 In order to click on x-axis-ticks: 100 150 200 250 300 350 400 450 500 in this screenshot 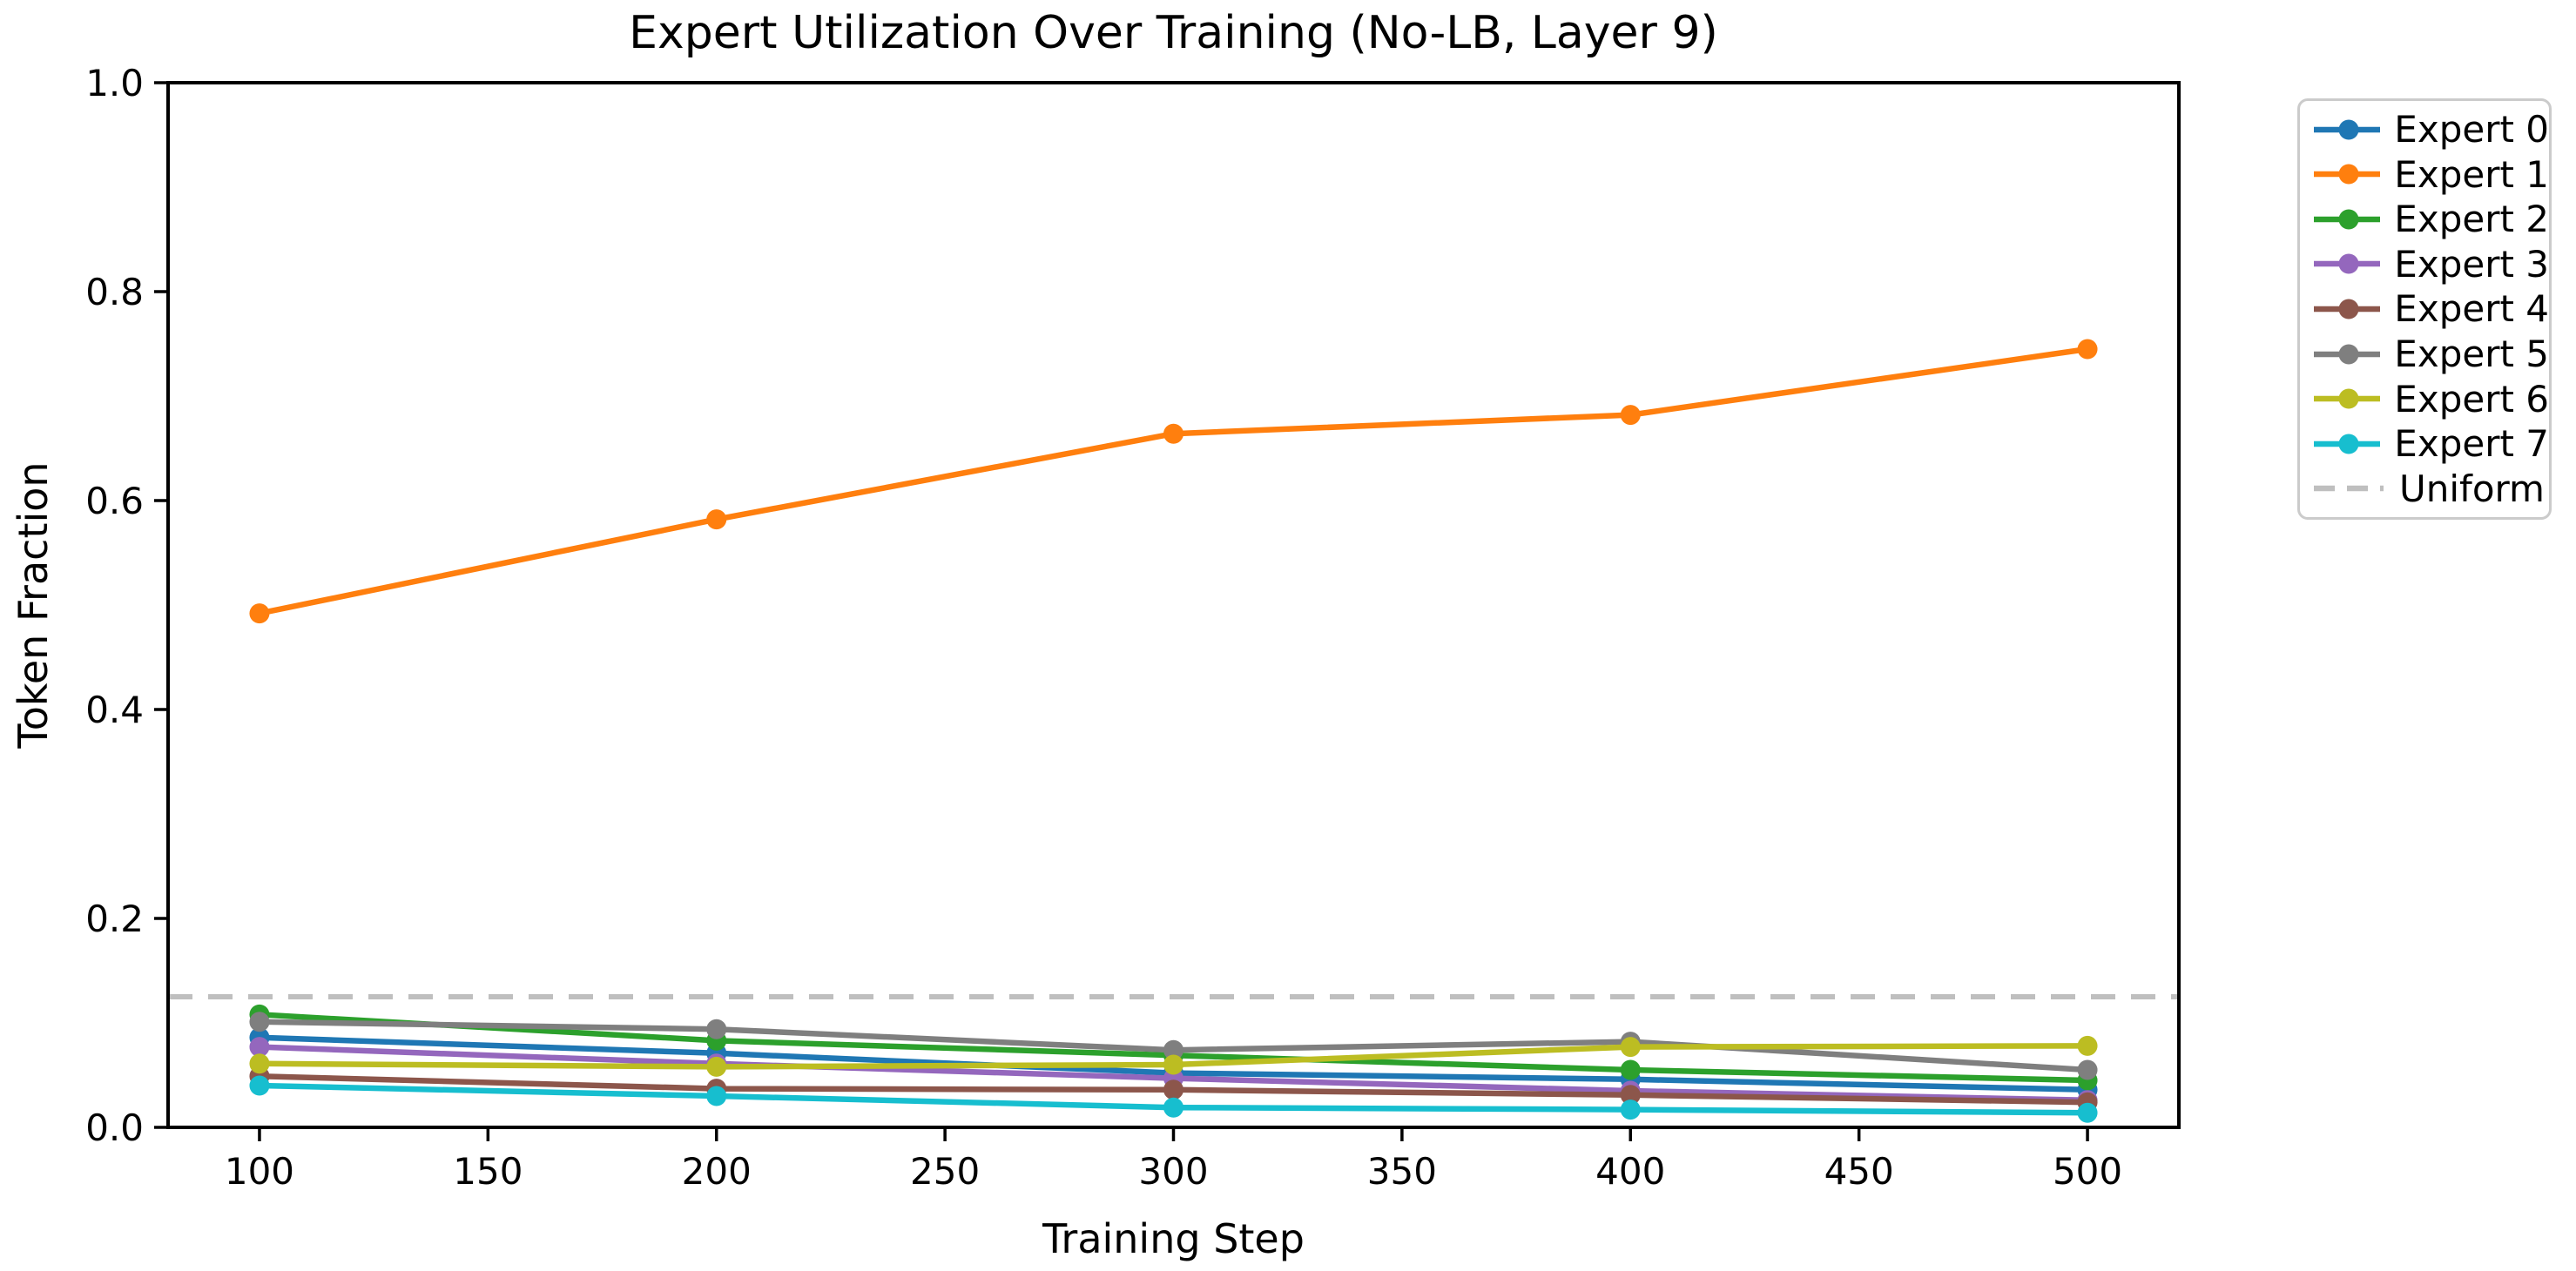, I will do `click(1173, 1160)`.